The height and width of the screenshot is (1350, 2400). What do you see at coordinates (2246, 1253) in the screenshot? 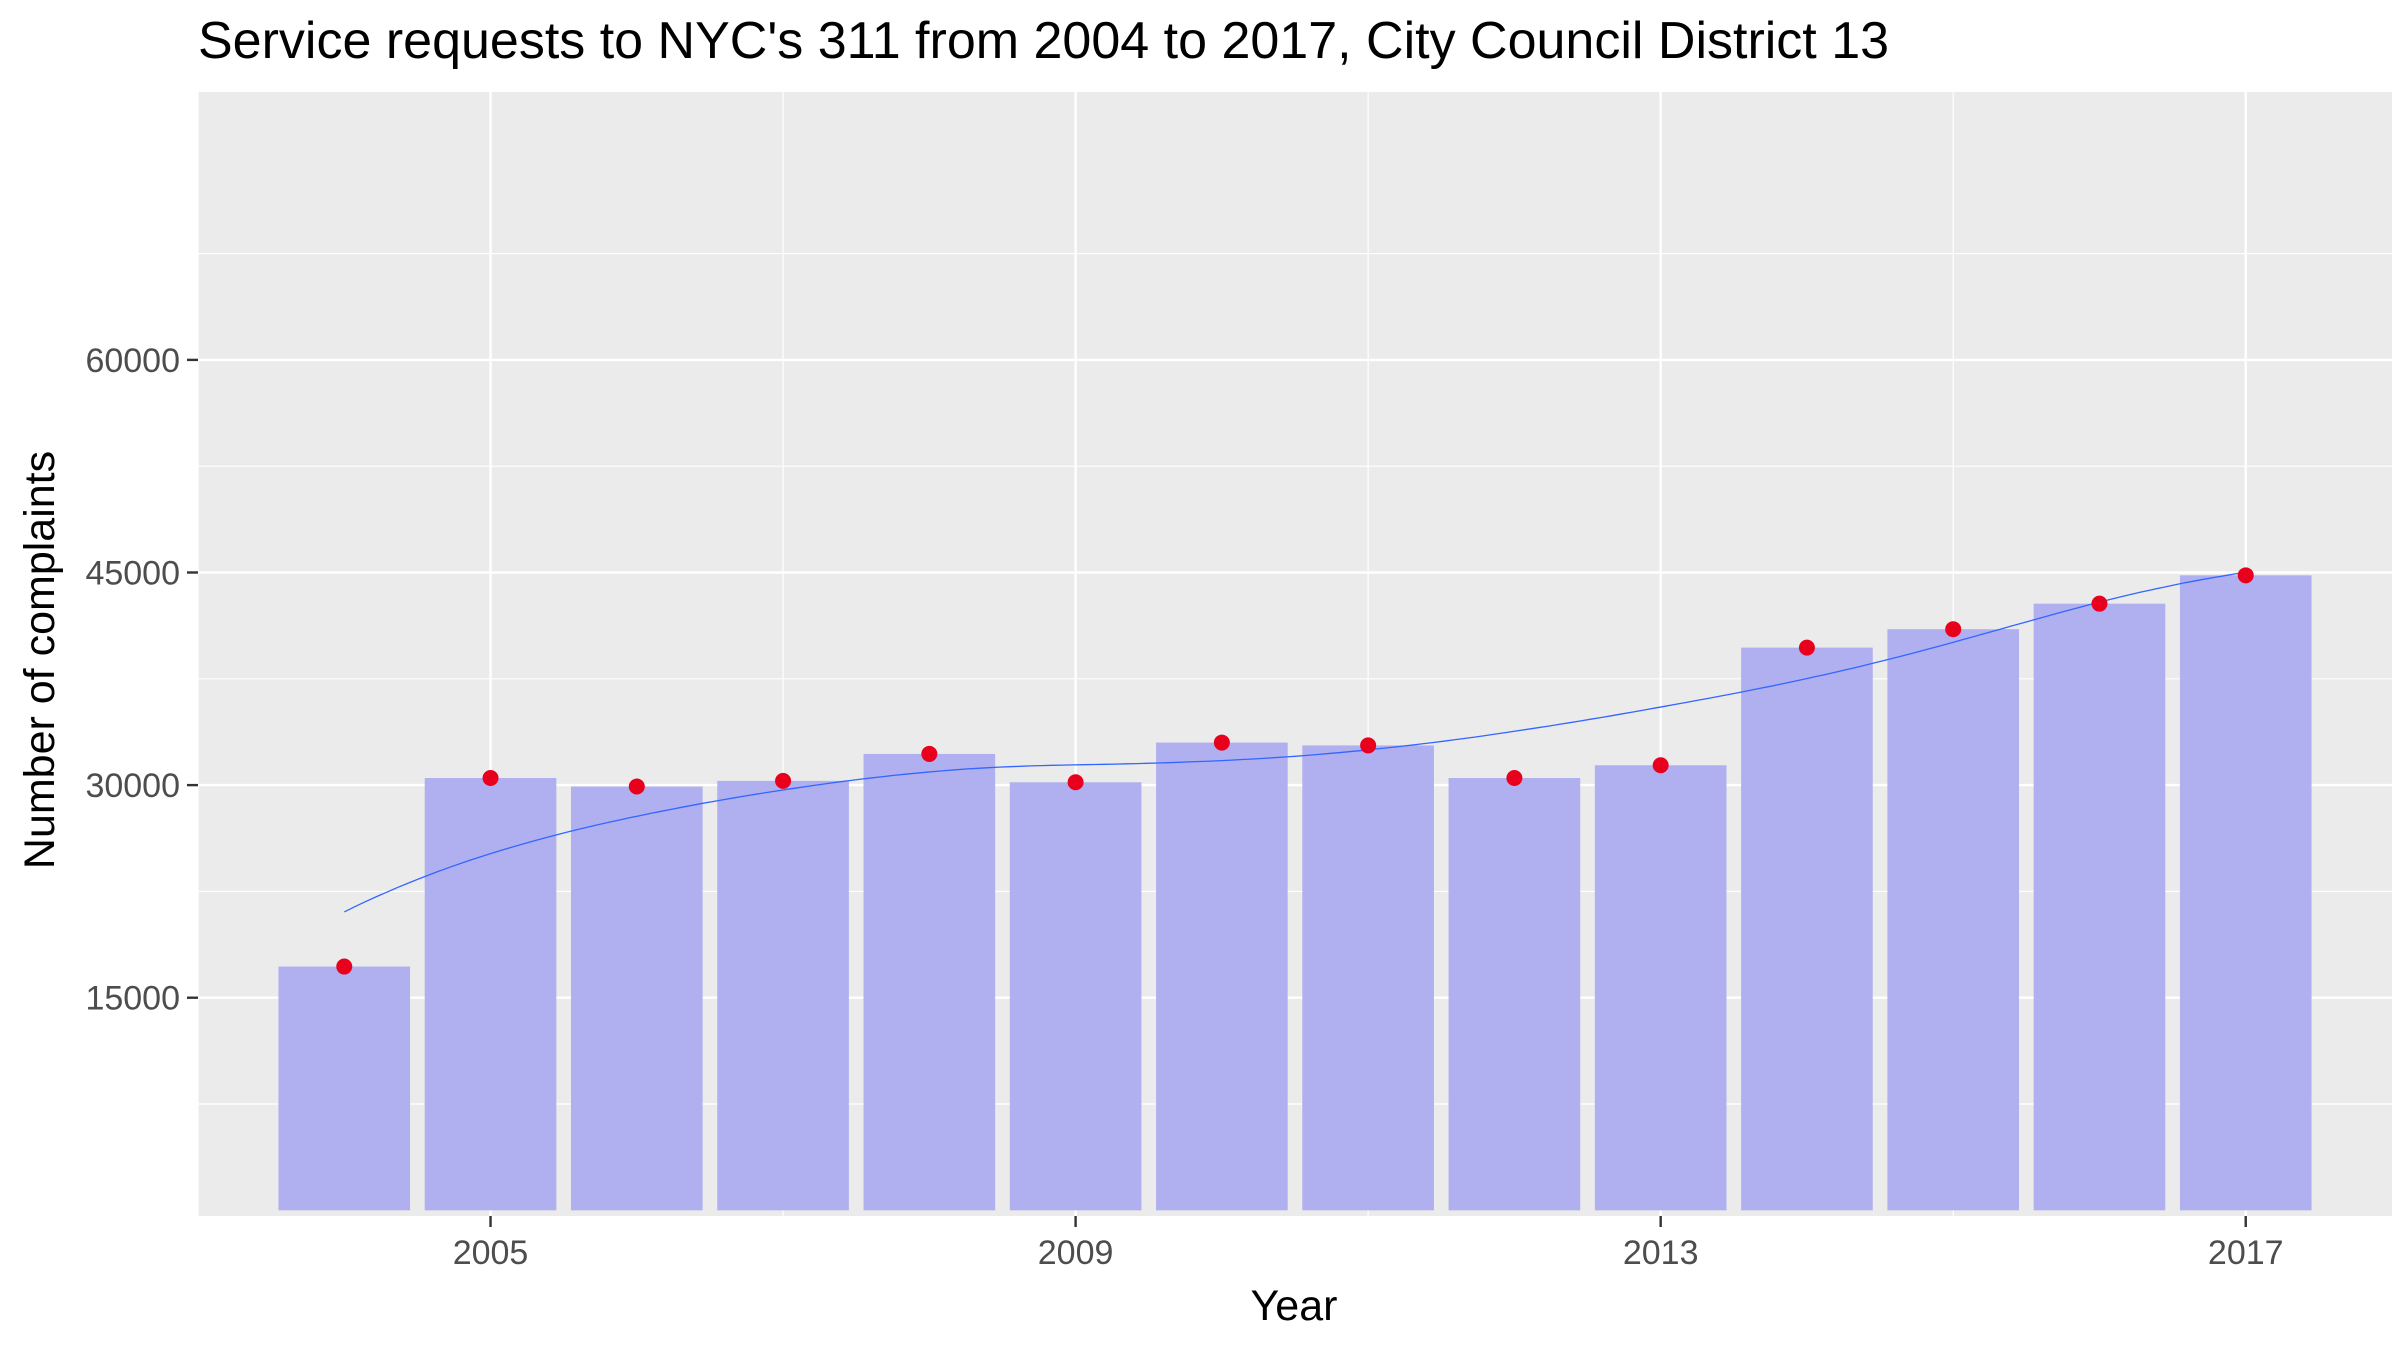
I see `x-tick-label: 2017` at bounding box center [2246, 1253].